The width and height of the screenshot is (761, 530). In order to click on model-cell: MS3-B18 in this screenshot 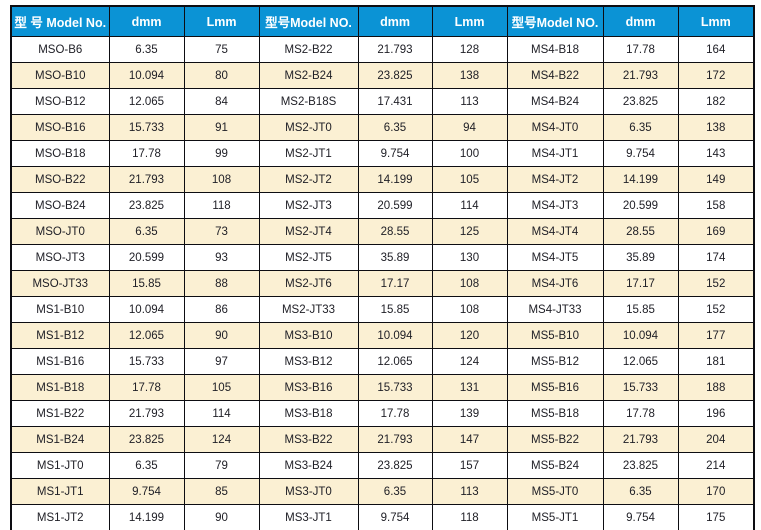, I will do `click(308, 413)`.